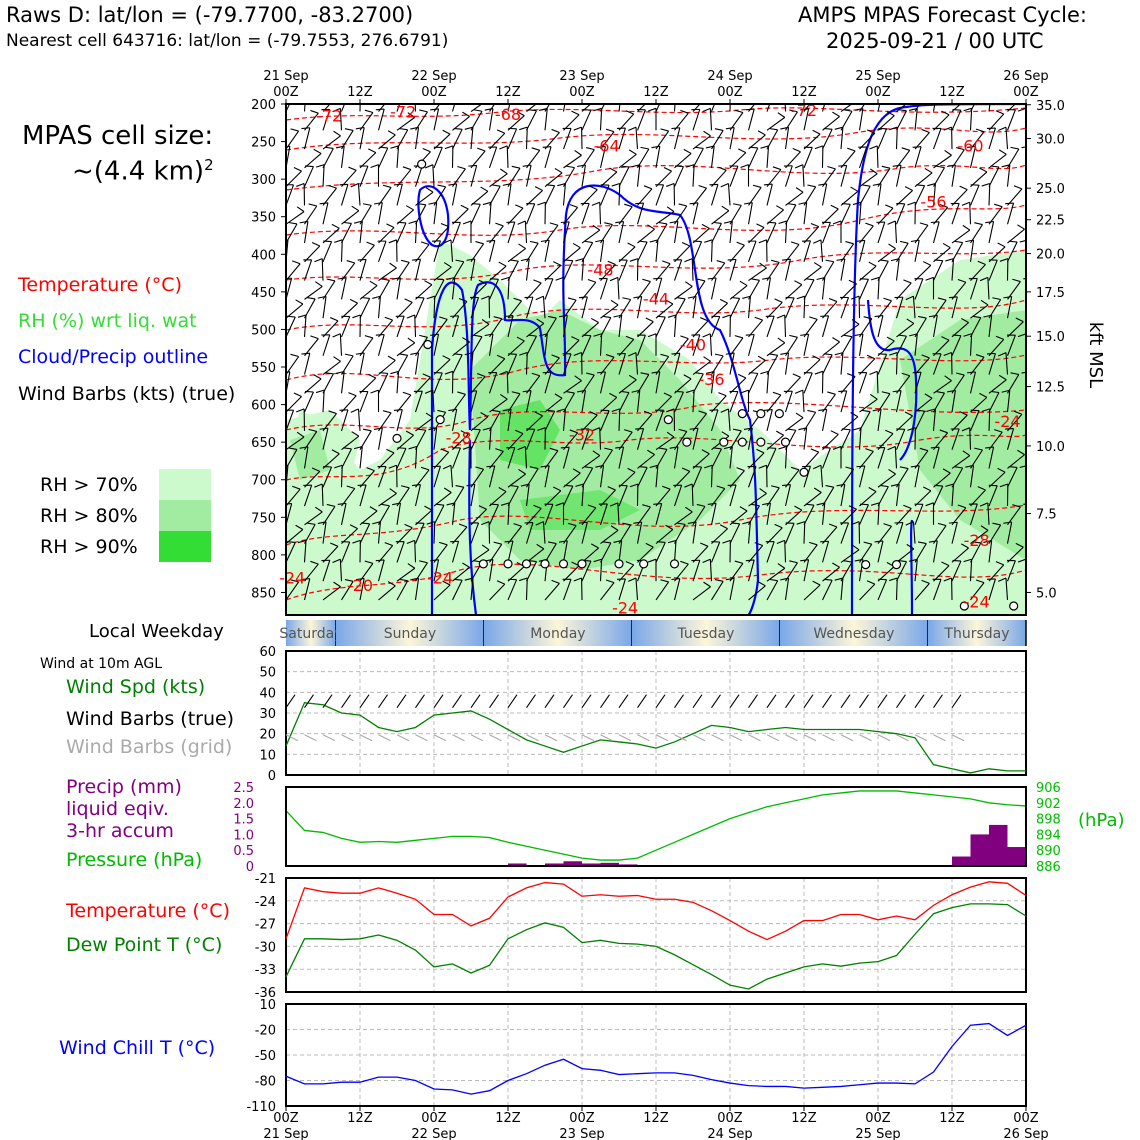 The image size is (1140, 1140). What do you see at coordinates (265, 1031) in the screenshot?
I see `y-tick-label: -20` at bounding box center [265, 1031].